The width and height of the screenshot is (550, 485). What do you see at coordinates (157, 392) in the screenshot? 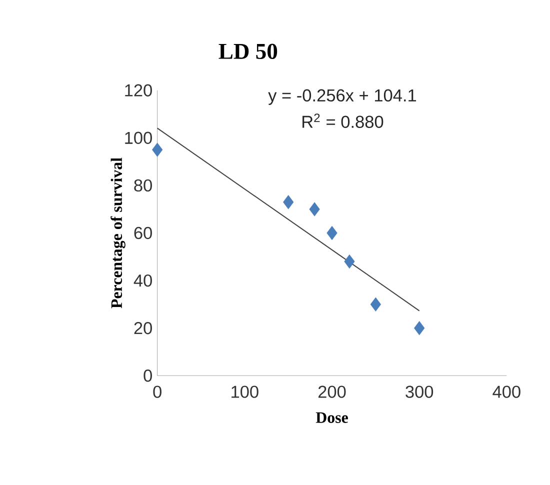
I see `x-tick-label: 0` at bounding box center [157, 392].